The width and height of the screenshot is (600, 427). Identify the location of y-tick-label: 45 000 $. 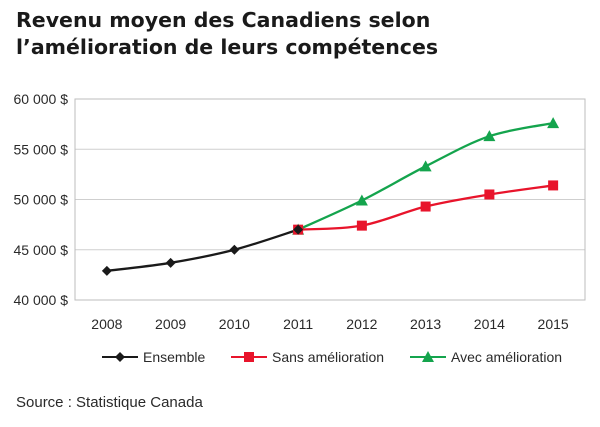
(41, 250).